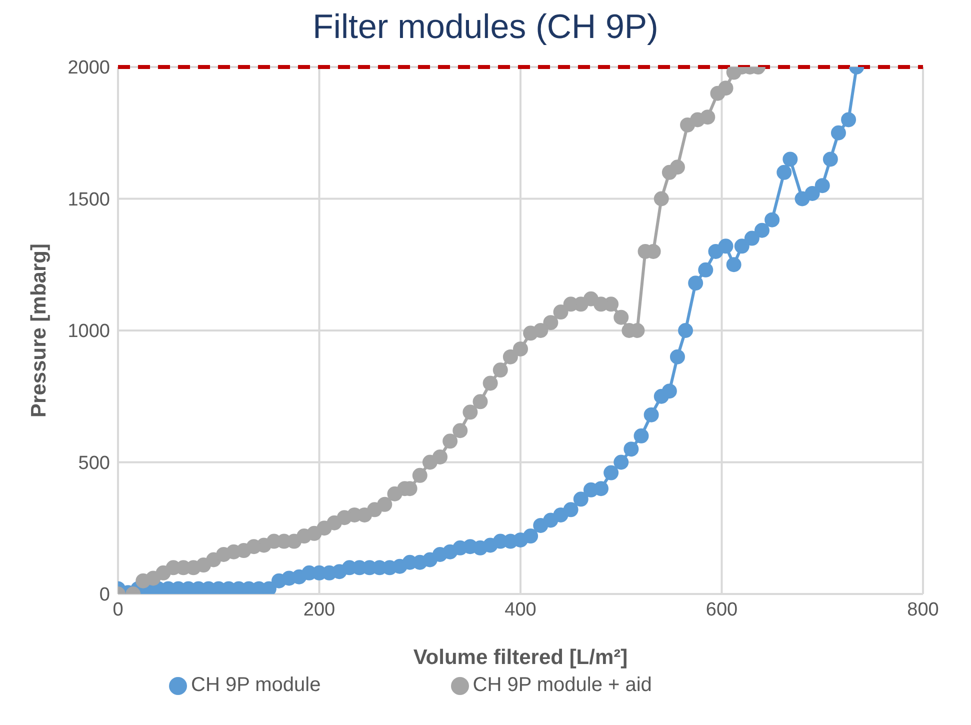 This screenshot has height=725, width=971. Describe the element at coordinates (486, 27) in the screenshot. I see `chart-title: Filter modules (CH 9P)` at that location.